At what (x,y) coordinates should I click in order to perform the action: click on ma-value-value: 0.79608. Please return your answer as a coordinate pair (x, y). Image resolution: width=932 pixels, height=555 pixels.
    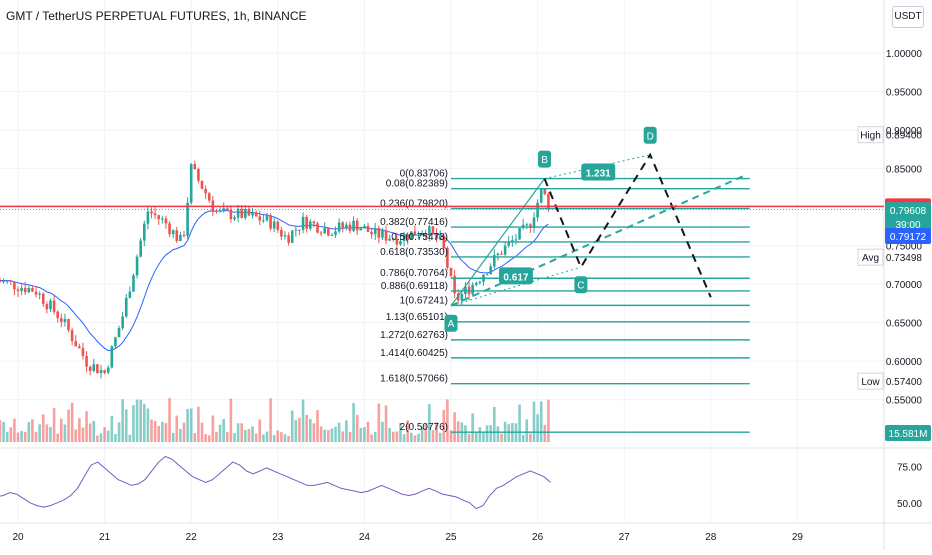
    Looking at the image, I should click on (908, 211).